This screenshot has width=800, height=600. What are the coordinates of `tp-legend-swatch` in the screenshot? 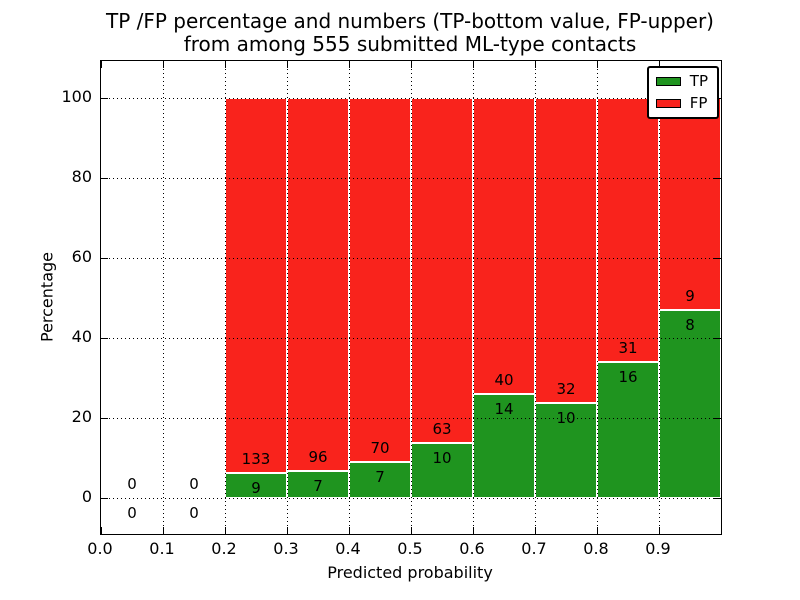 It's located at (668, 81).